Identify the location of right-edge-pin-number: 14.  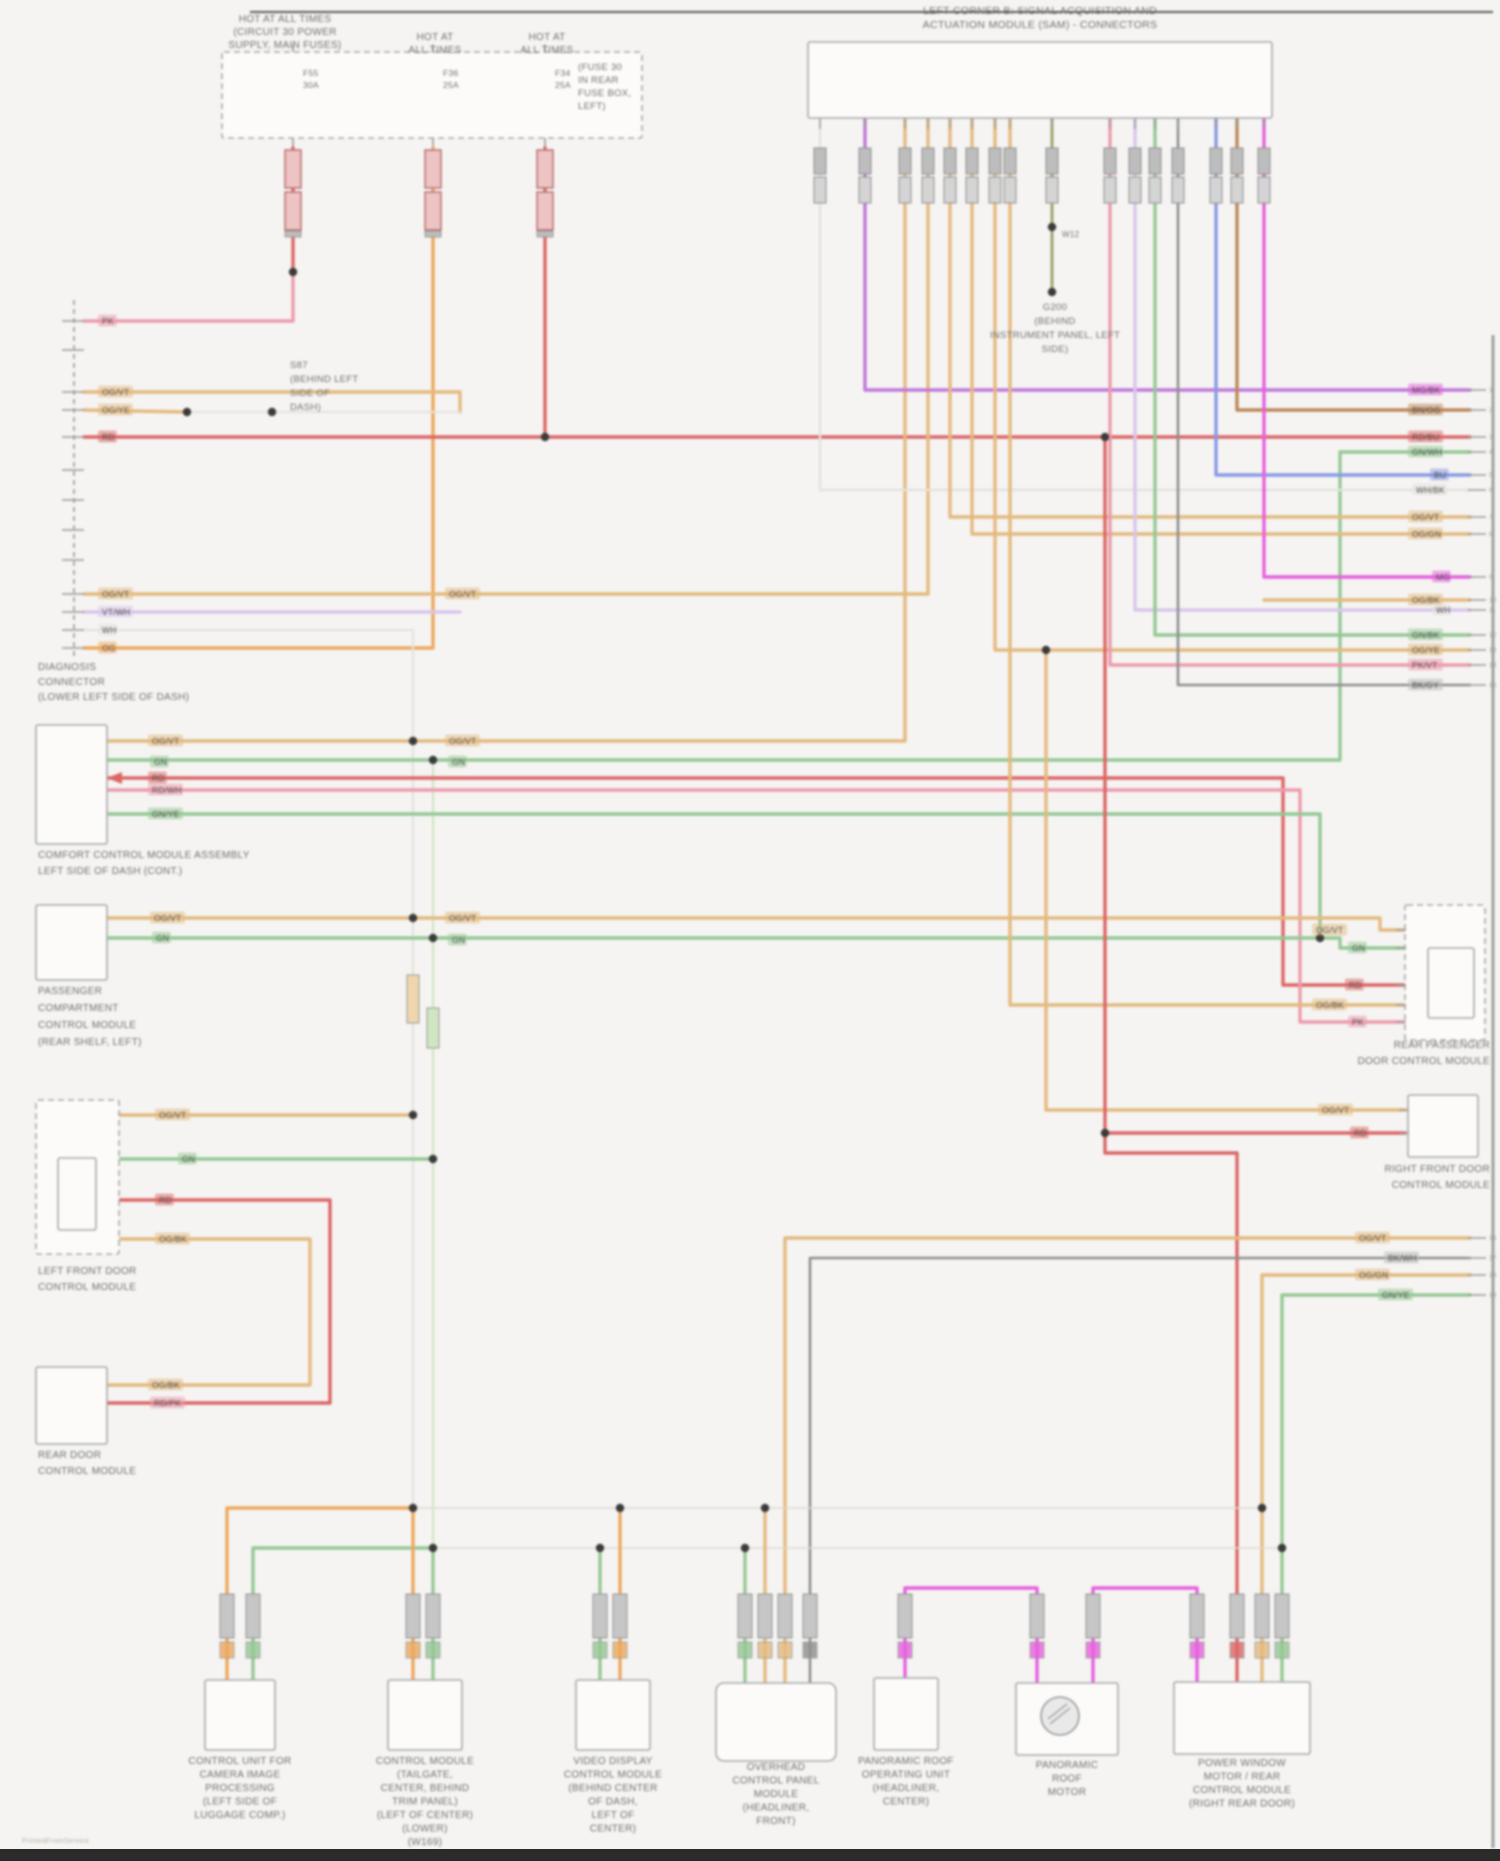
(1493, 665).